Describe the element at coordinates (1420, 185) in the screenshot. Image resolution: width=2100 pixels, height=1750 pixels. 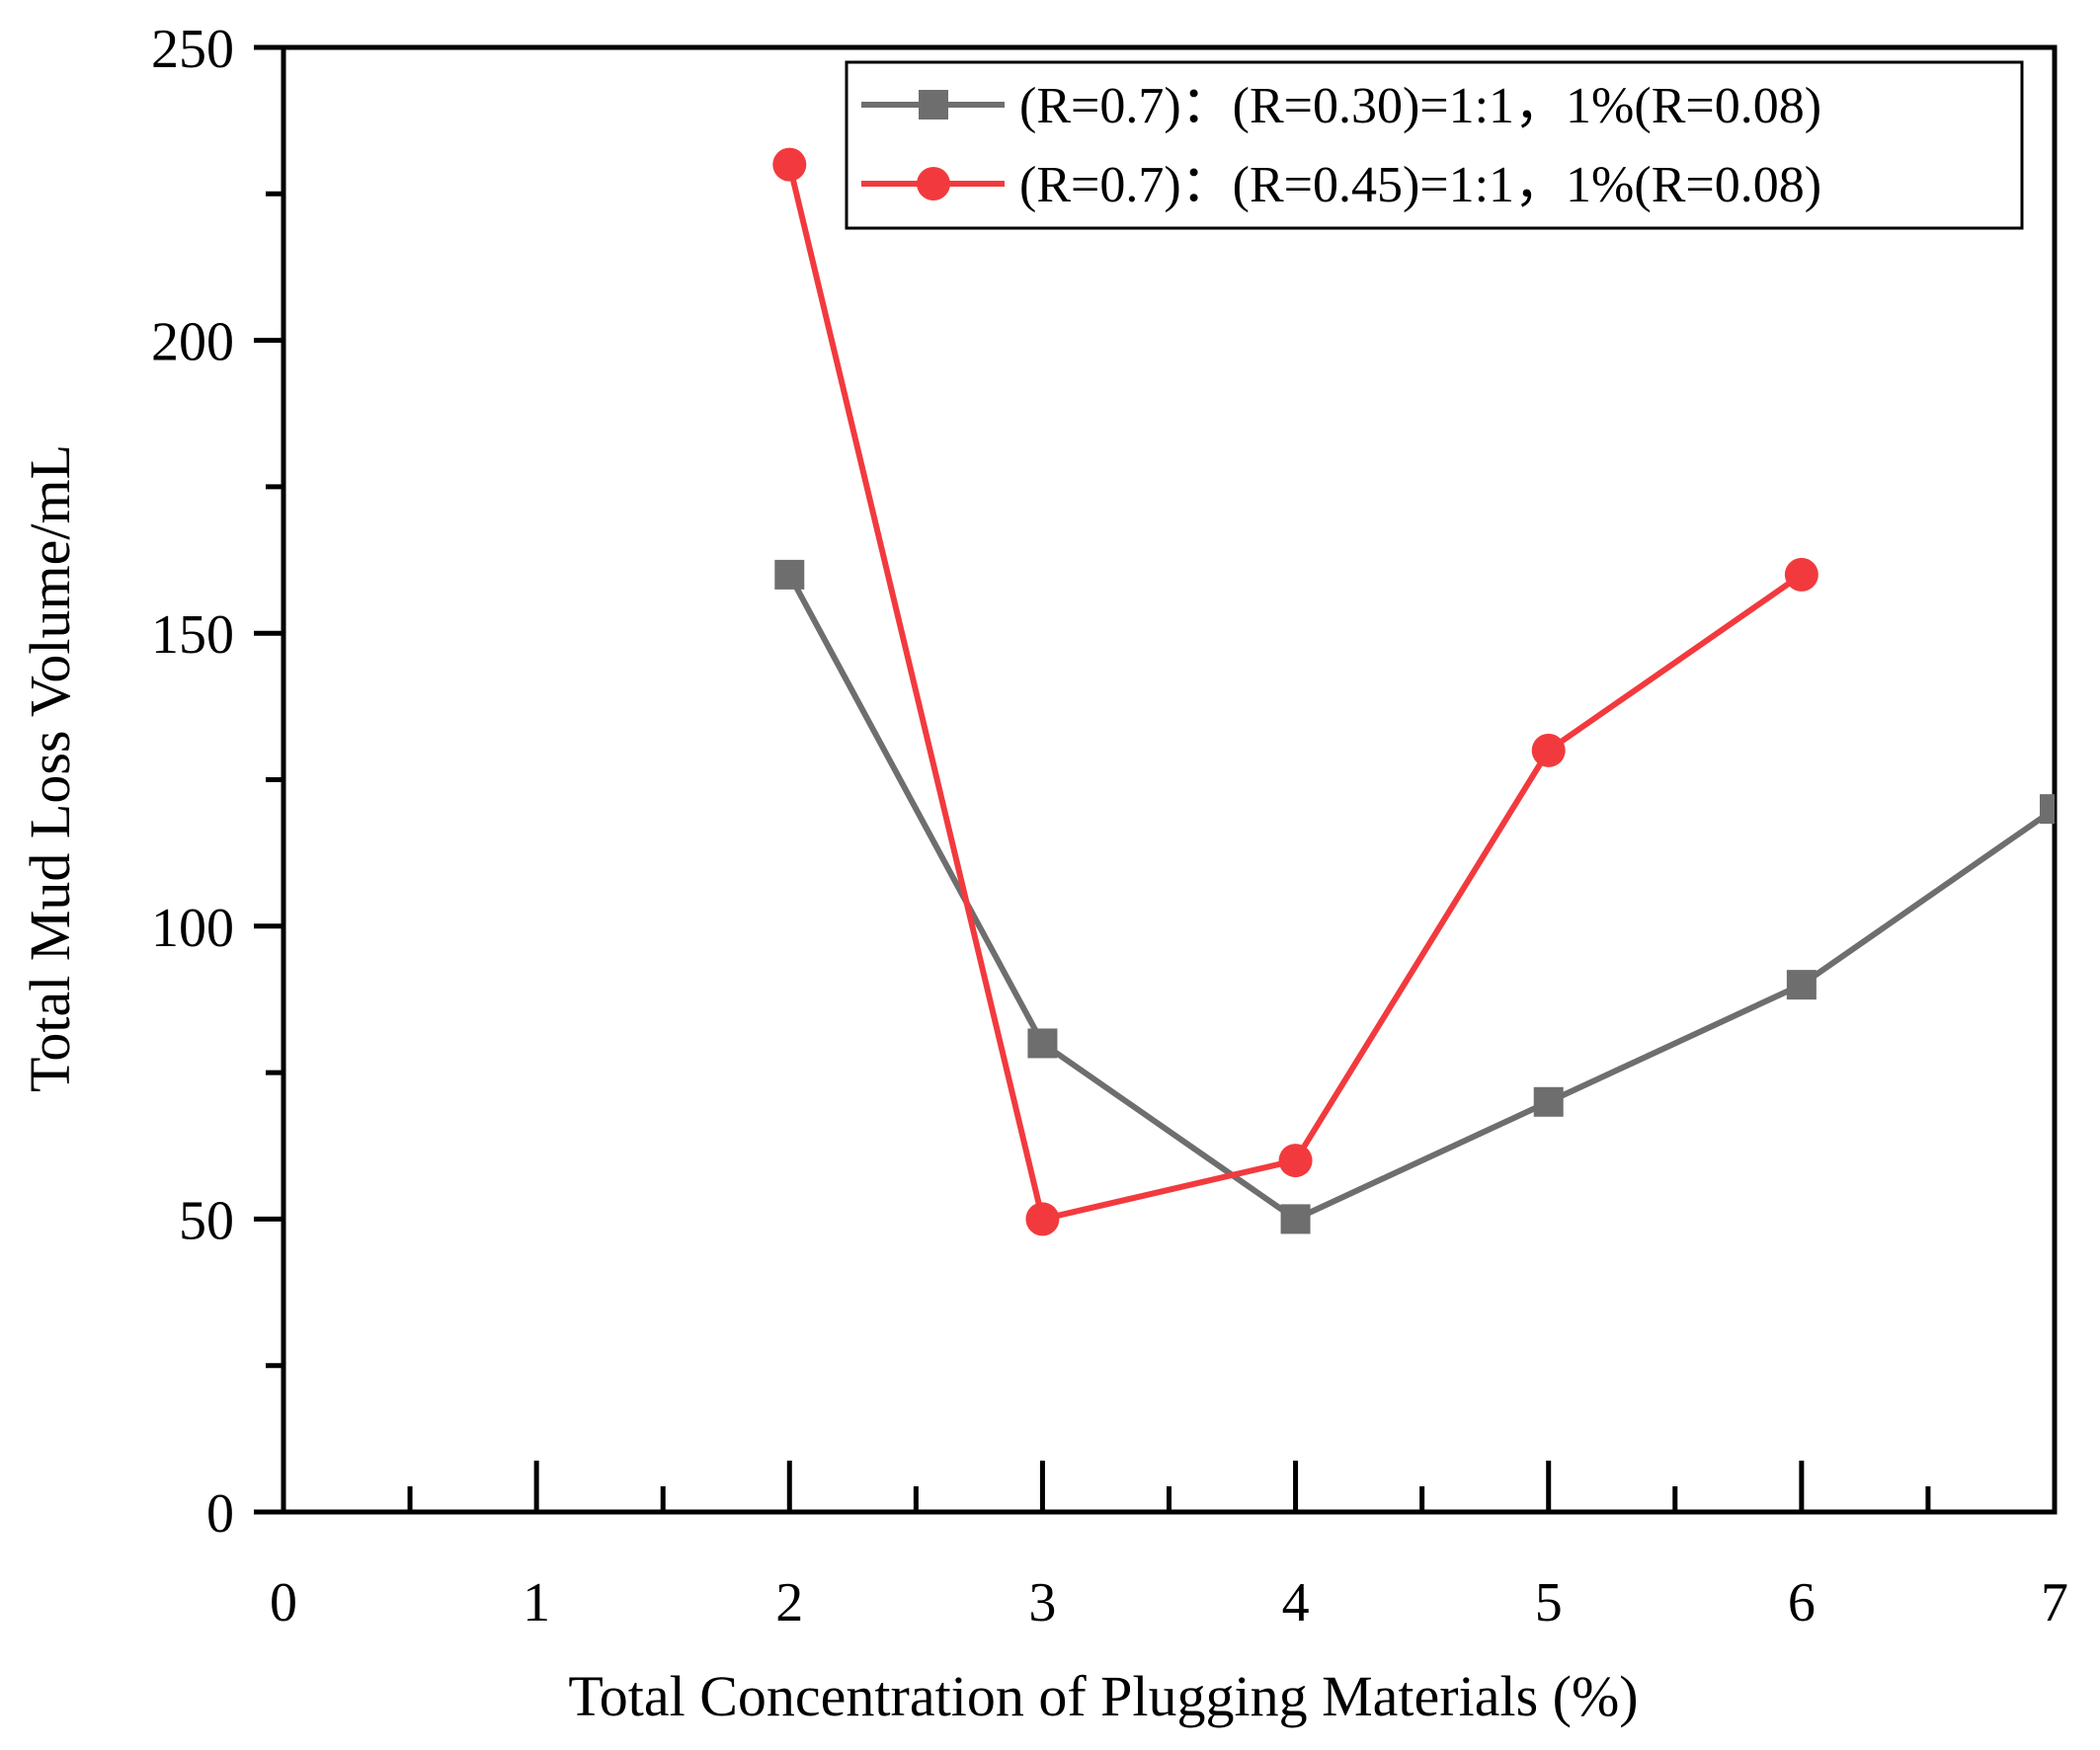
I see `legend-label: (R=0.7)：(R=0.45)=1:1，1%(R=0.08)` at that location.